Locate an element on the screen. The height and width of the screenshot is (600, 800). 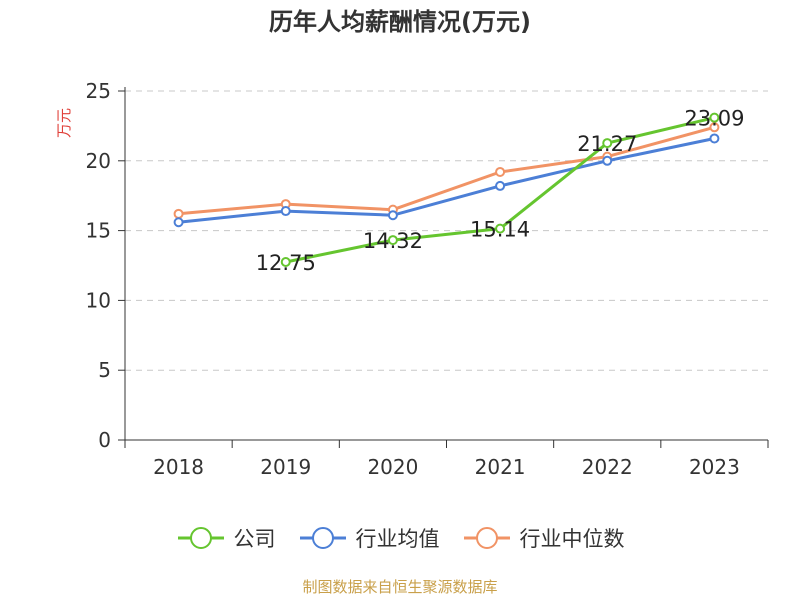
data-label: 12.75 is located at coordinates (286, 263).